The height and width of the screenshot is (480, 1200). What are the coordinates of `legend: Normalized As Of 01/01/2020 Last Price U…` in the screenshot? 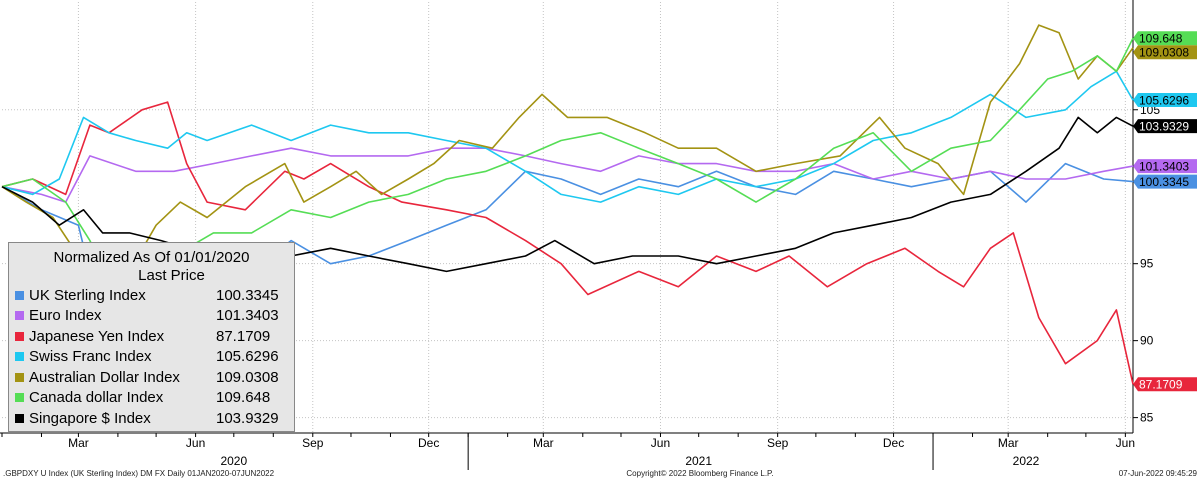 It's located at (151, 337).